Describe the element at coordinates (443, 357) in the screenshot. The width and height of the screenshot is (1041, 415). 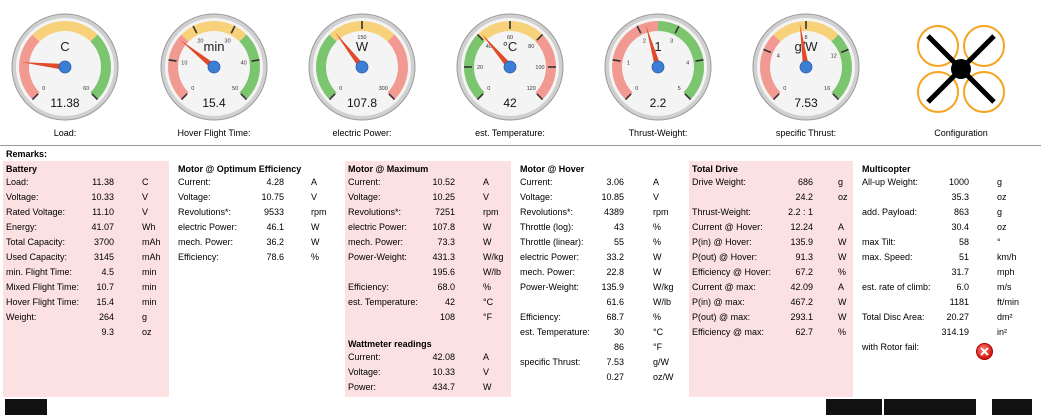
I see `row-value: 42.08` at that location.